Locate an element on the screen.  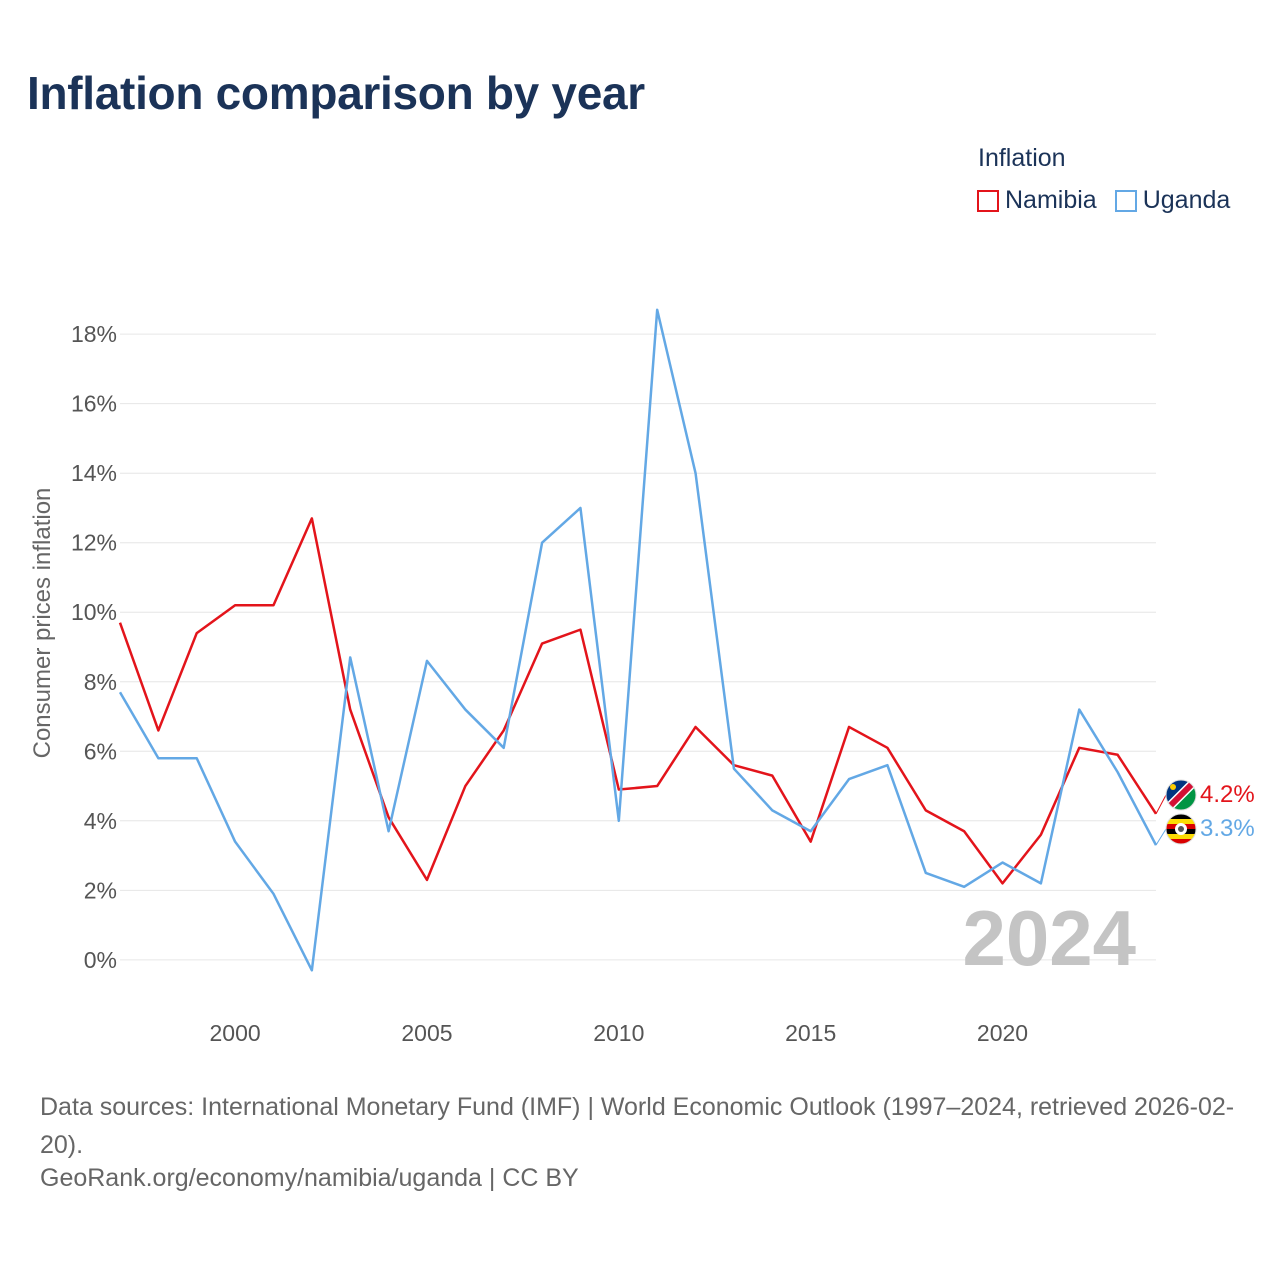
namibia-flag-icon is located at coordinates (1181, 795).